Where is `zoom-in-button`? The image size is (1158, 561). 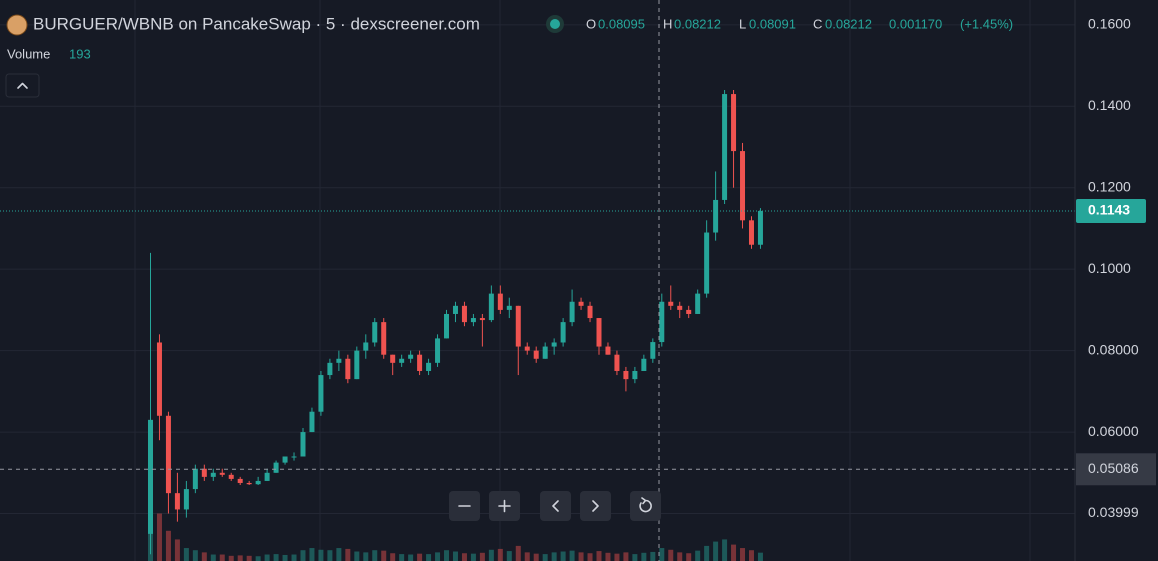 zoom-in-button is located at coordinates (504, 506).